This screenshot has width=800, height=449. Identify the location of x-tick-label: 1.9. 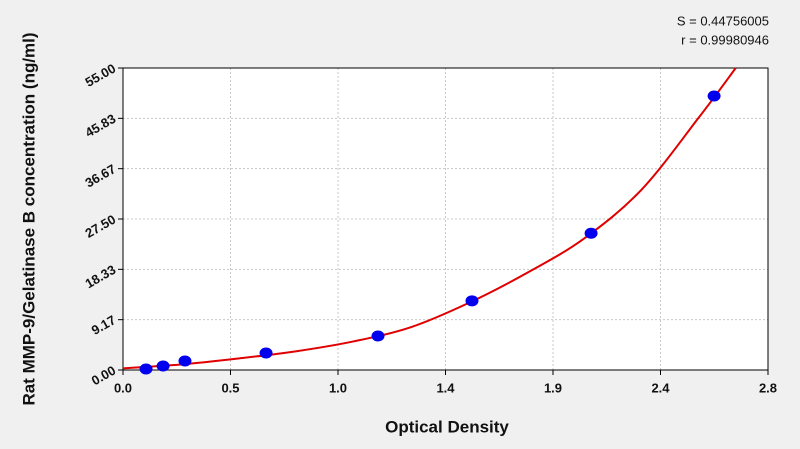
(553, 387).